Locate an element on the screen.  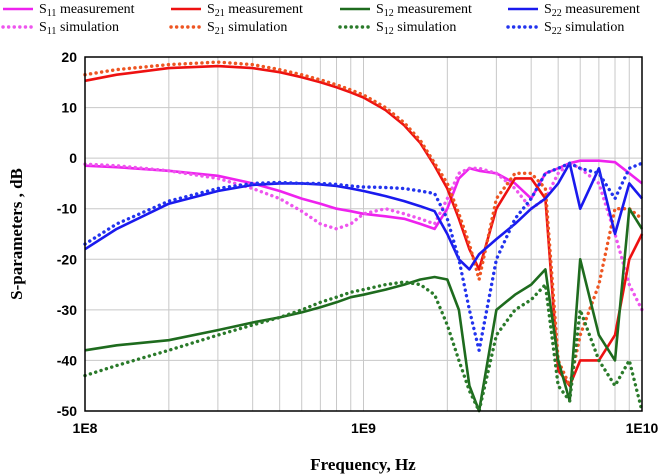
x-tick-label: 1E10 is located at coordinates (642, 428).